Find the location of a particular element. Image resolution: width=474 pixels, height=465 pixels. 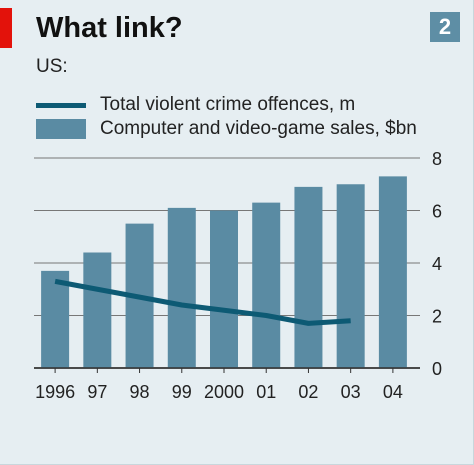

x-tick-label: 02 is located at coordinates (308, 392).